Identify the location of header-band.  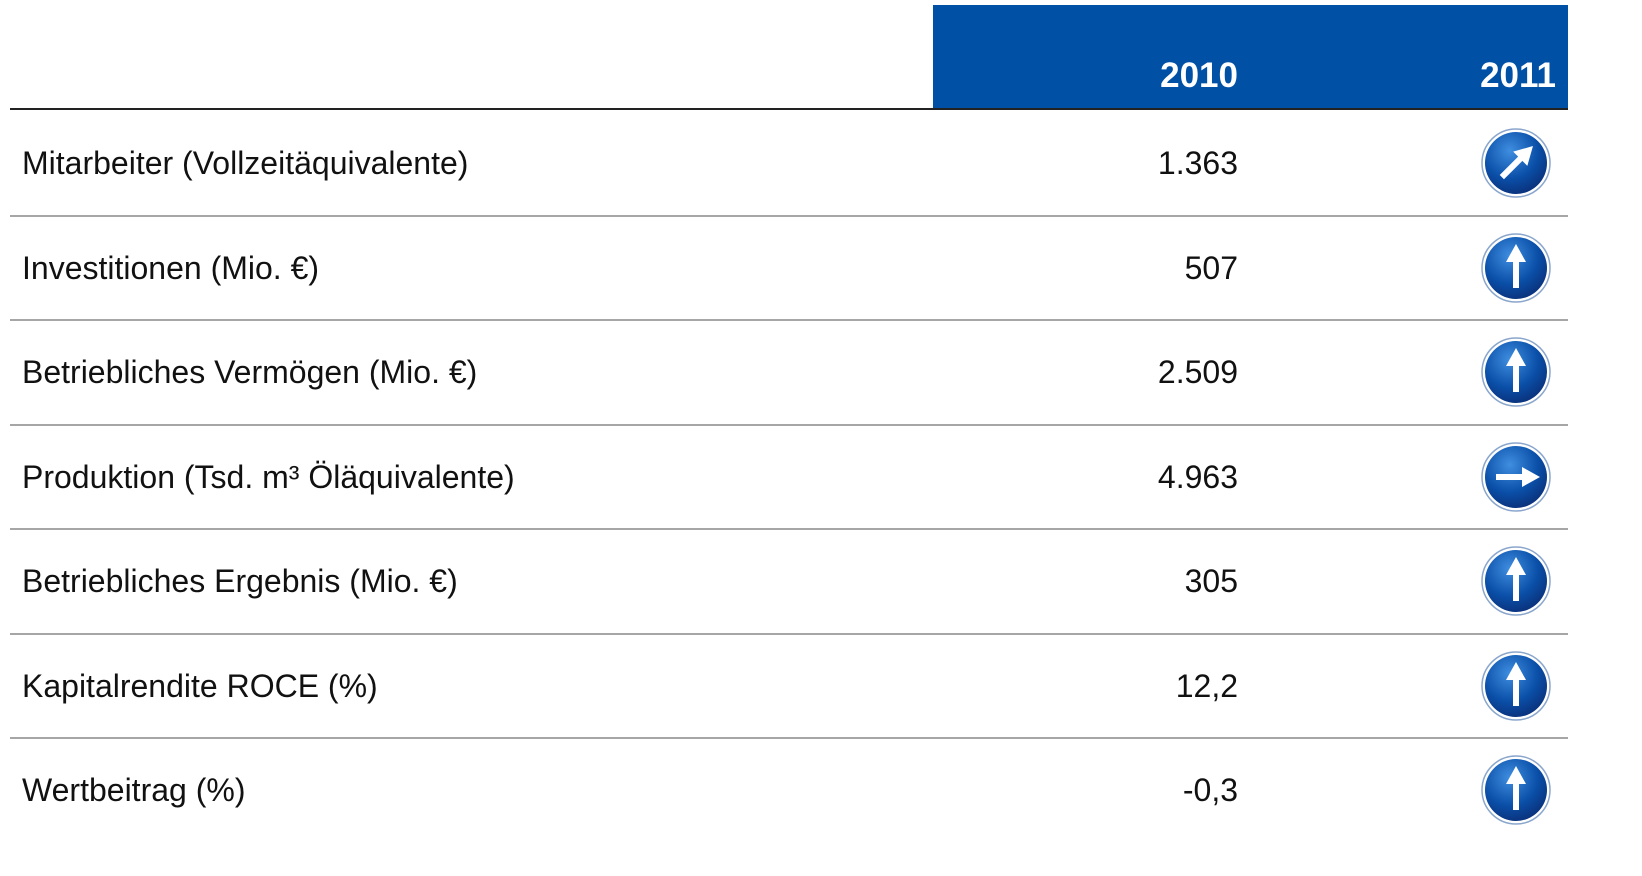
(1250, 56).